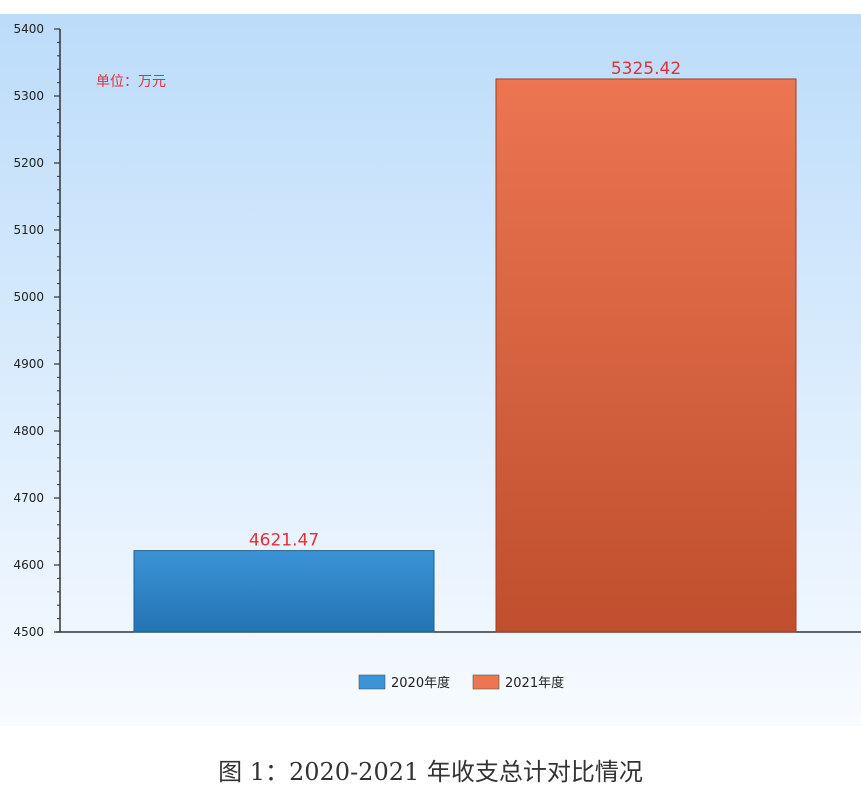 Image resolution: width=861 pixels, height=787 pixels. What do you see at coordinates (284, 591) in the screenshot?
I see `bar-2020年度` at bounding box center [284, 591].